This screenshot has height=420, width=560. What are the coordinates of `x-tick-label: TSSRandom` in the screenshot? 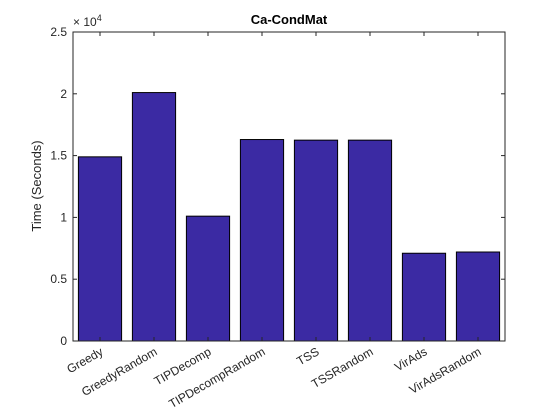 It's located at (342, 367).